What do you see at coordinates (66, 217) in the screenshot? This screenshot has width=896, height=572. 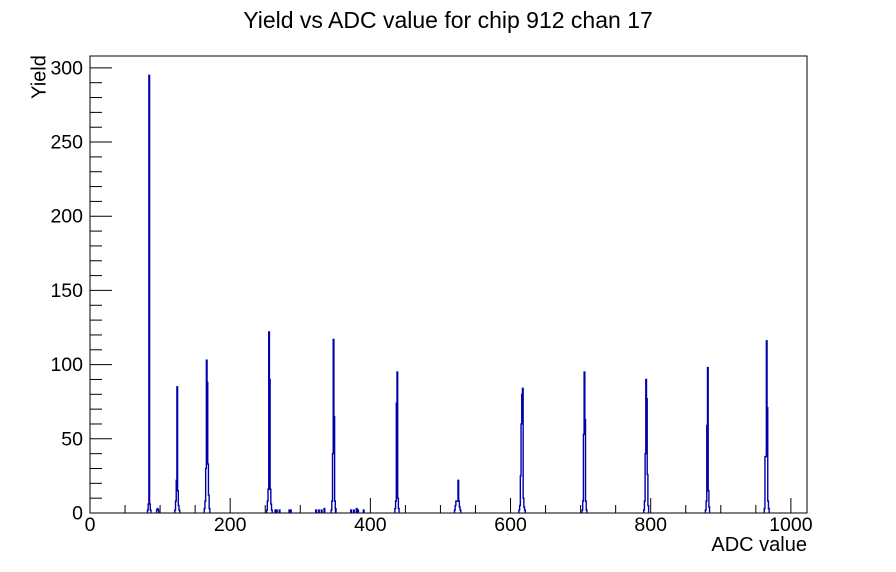 I see `y-tick-label: 200` at bounding box center [66, 217].